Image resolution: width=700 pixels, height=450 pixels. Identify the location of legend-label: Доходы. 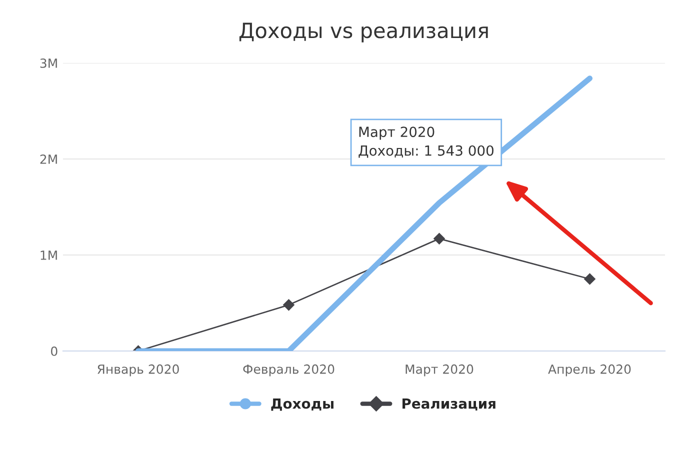
(302, 404).